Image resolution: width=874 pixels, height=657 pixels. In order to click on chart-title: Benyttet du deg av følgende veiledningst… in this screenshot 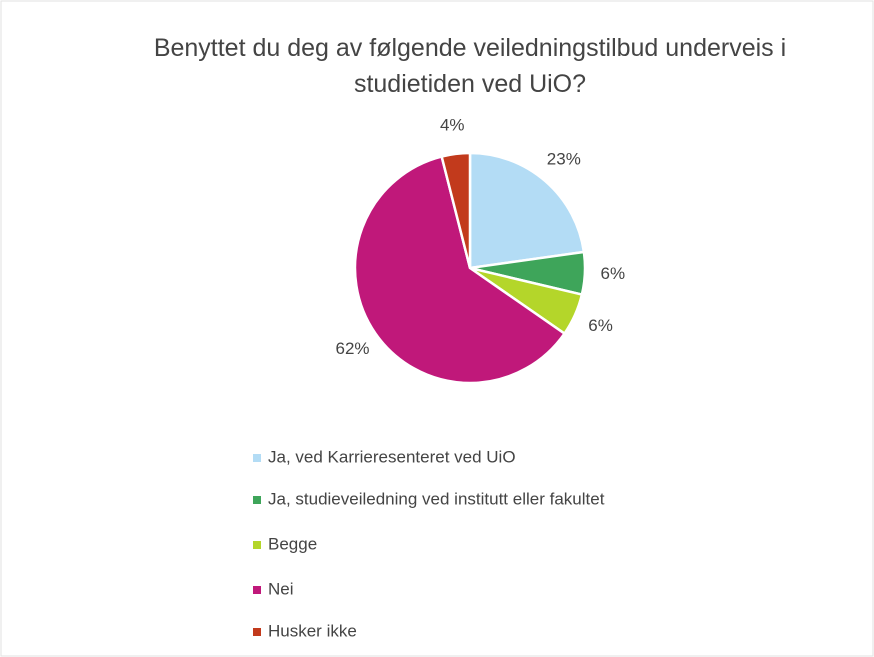, I will do `click(470, 66)`.